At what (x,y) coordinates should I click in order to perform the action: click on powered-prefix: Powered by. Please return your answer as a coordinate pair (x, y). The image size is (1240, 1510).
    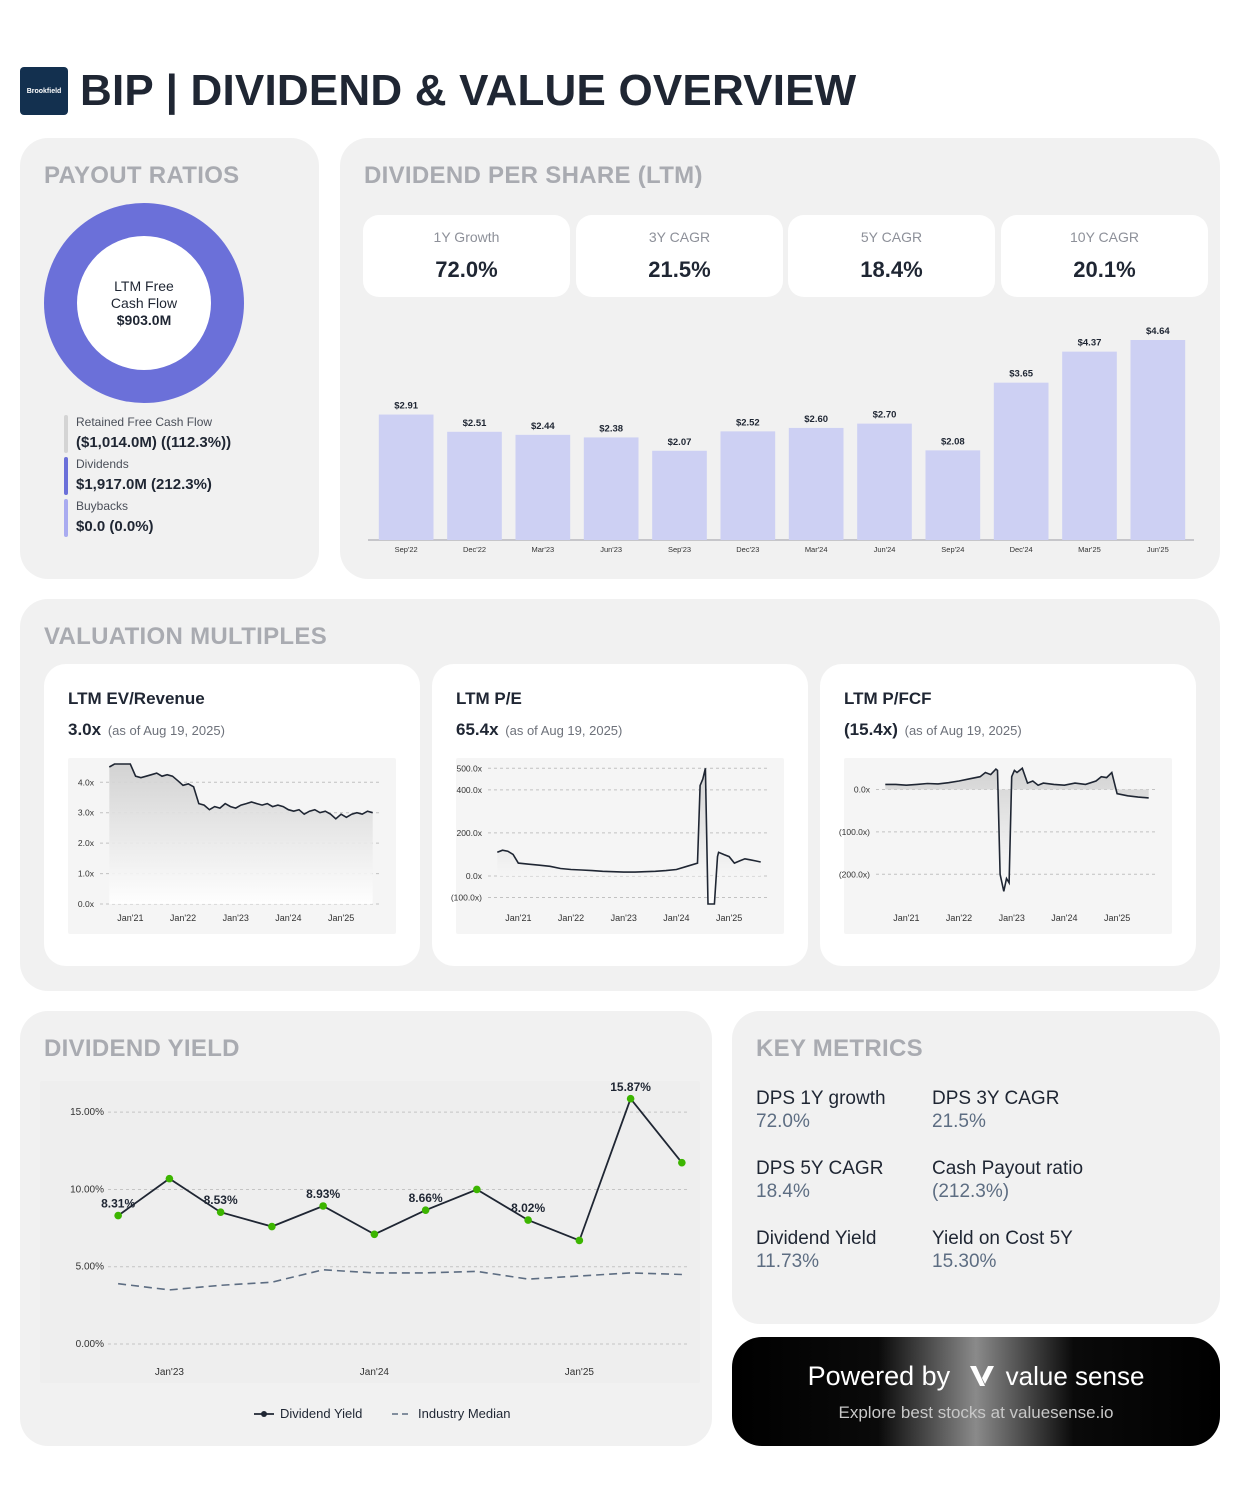
    Looking at the image, I should click on (879, 1376).